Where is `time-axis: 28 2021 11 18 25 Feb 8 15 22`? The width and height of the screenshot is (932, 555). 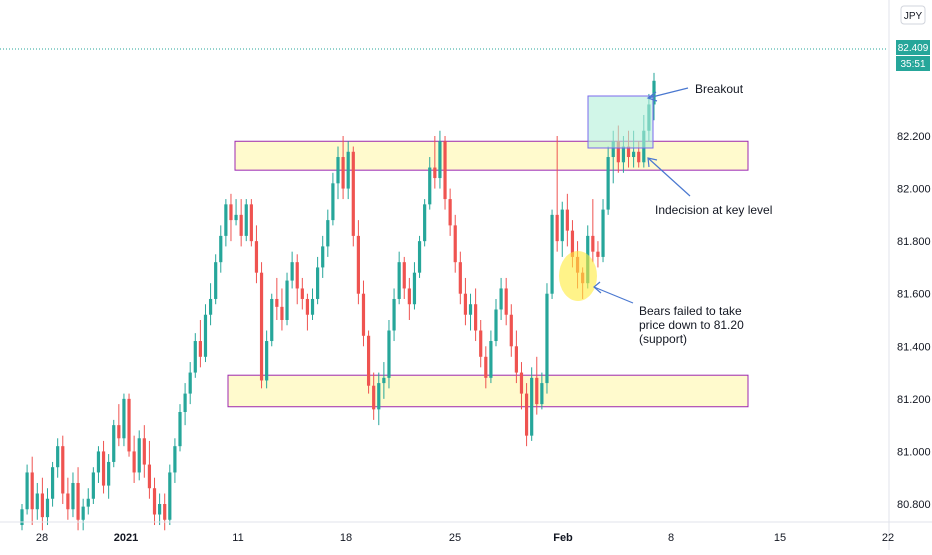 time-axis: 28 2021 11 18 25 Feb 8 15 22 is located at coordinates (465, 538).